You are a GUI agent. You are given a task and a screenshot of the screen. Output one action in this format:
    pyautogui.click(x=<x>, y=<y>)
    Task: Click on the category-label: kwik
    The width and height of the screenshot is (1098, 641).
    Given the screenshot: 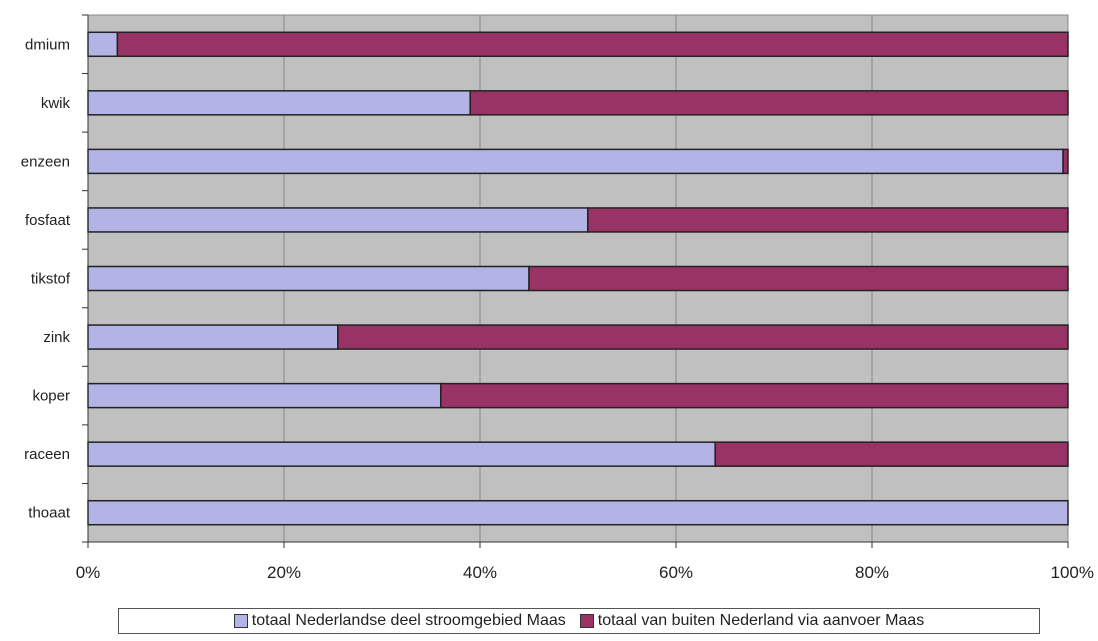 What is the action you would take?
    pyautogui.click(x=56, y=103)
    